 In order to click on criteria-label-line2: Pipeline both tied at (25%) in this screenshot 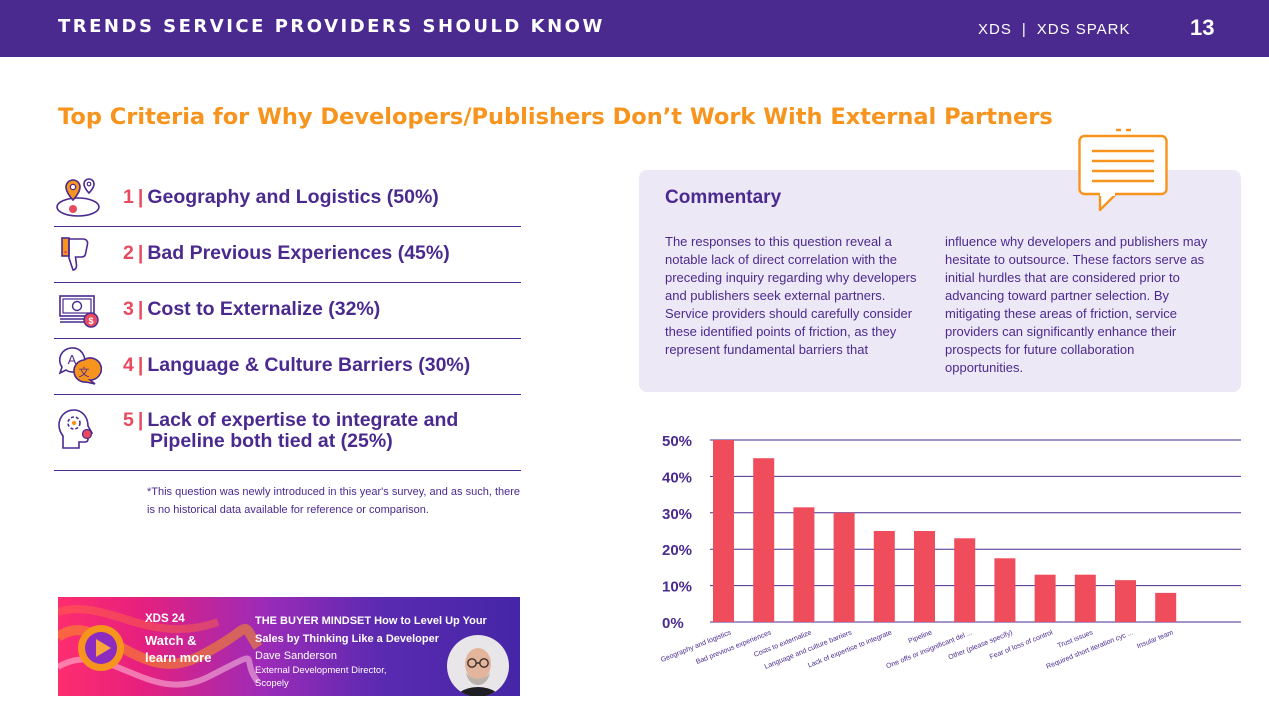, I will do `click(271, 441)`.